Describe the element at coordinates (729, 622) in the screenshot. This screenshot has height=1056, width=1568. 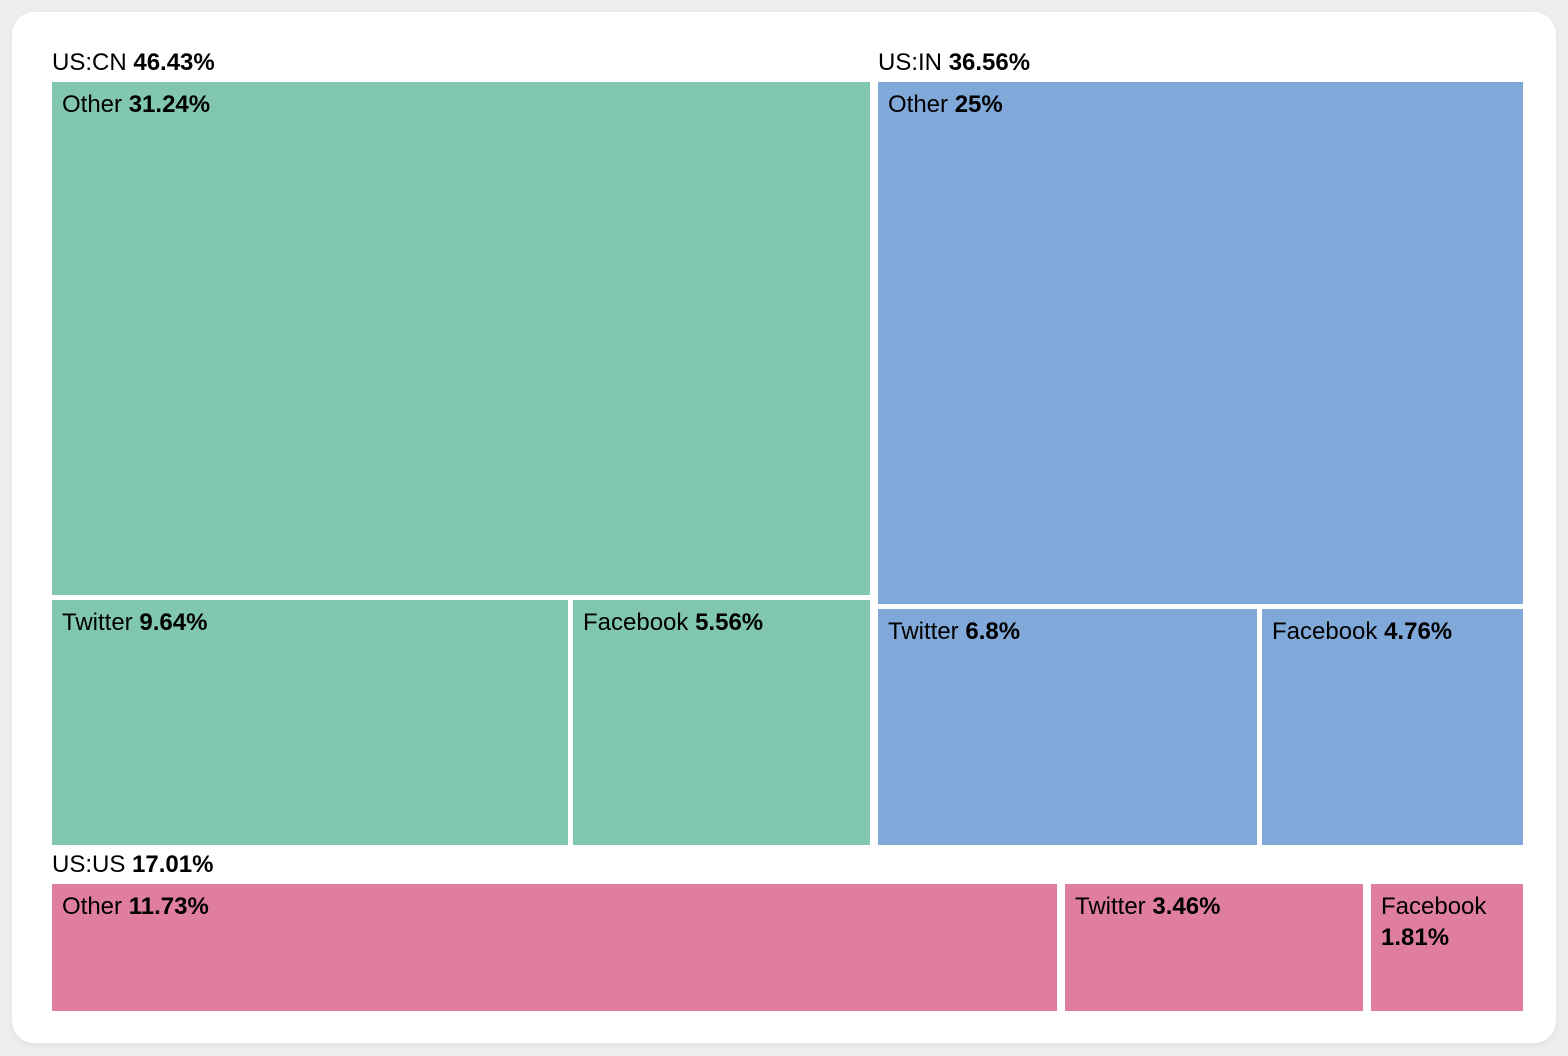
I see `cell-value: 5.56%` at that location.